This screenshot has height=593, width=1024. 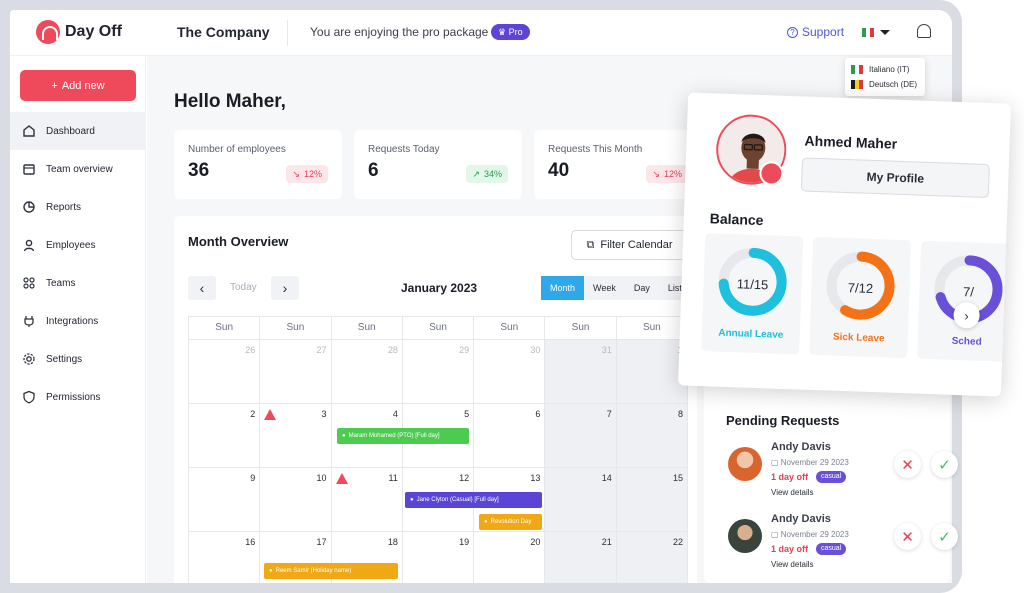 I want to click on tab-day: Day, so click(x=641, y=288).